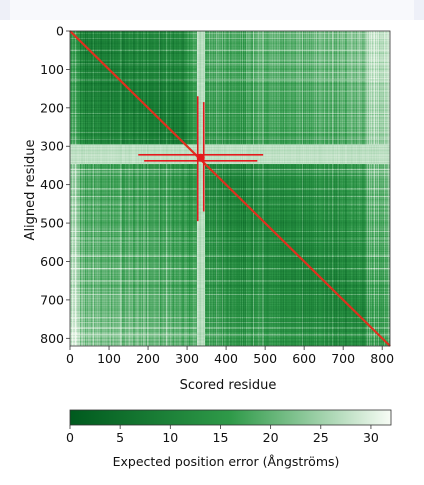 This screenshot has width=424, height=485. What do you see at coordinates (52, 184) in the screenshot?
I see `y-tick-label: 400` at bounding box center [52, 184].